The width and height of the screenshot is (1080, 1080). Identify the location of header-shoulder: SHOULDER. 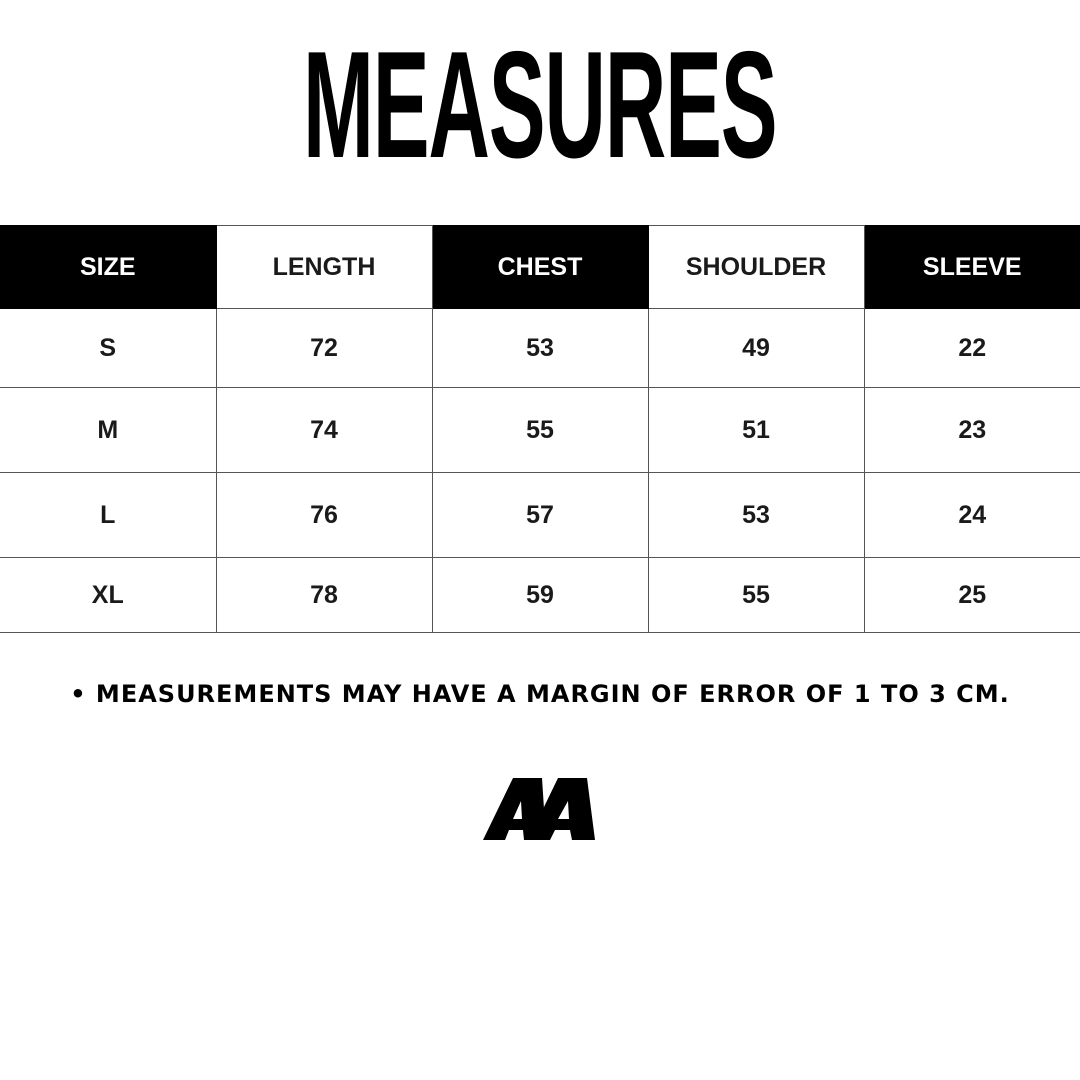
(756, 267).